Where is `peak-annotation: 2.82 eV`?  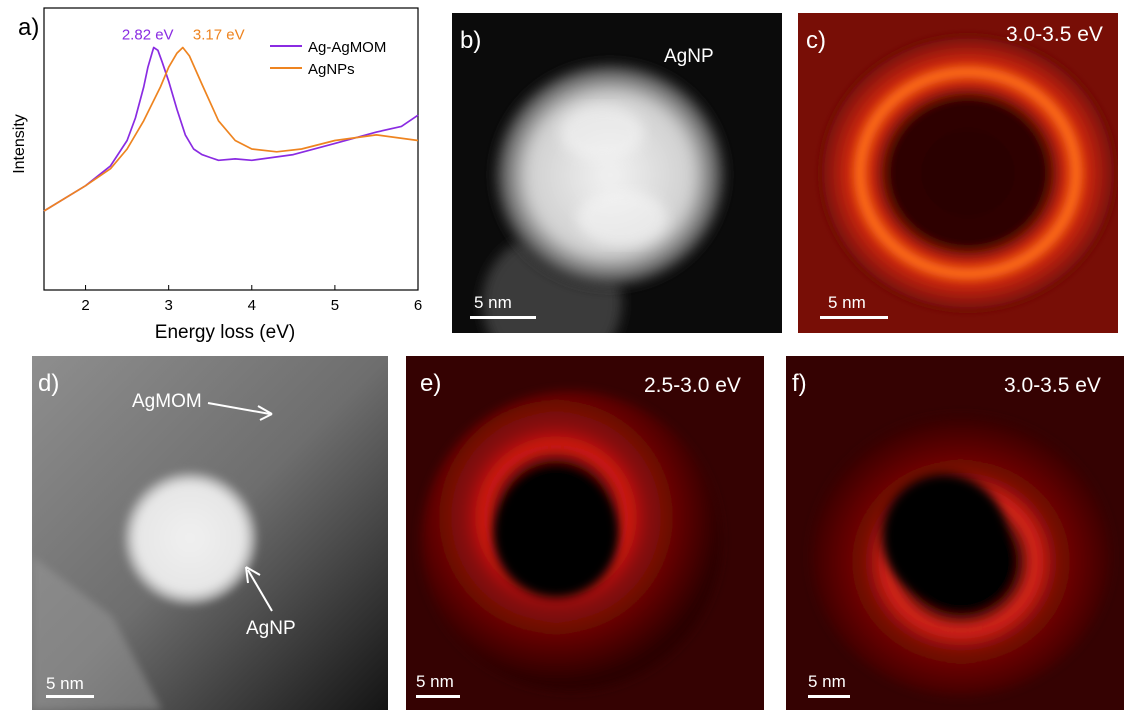
peak-annotation: 2.82 eV is located at coordinates (148, 34).